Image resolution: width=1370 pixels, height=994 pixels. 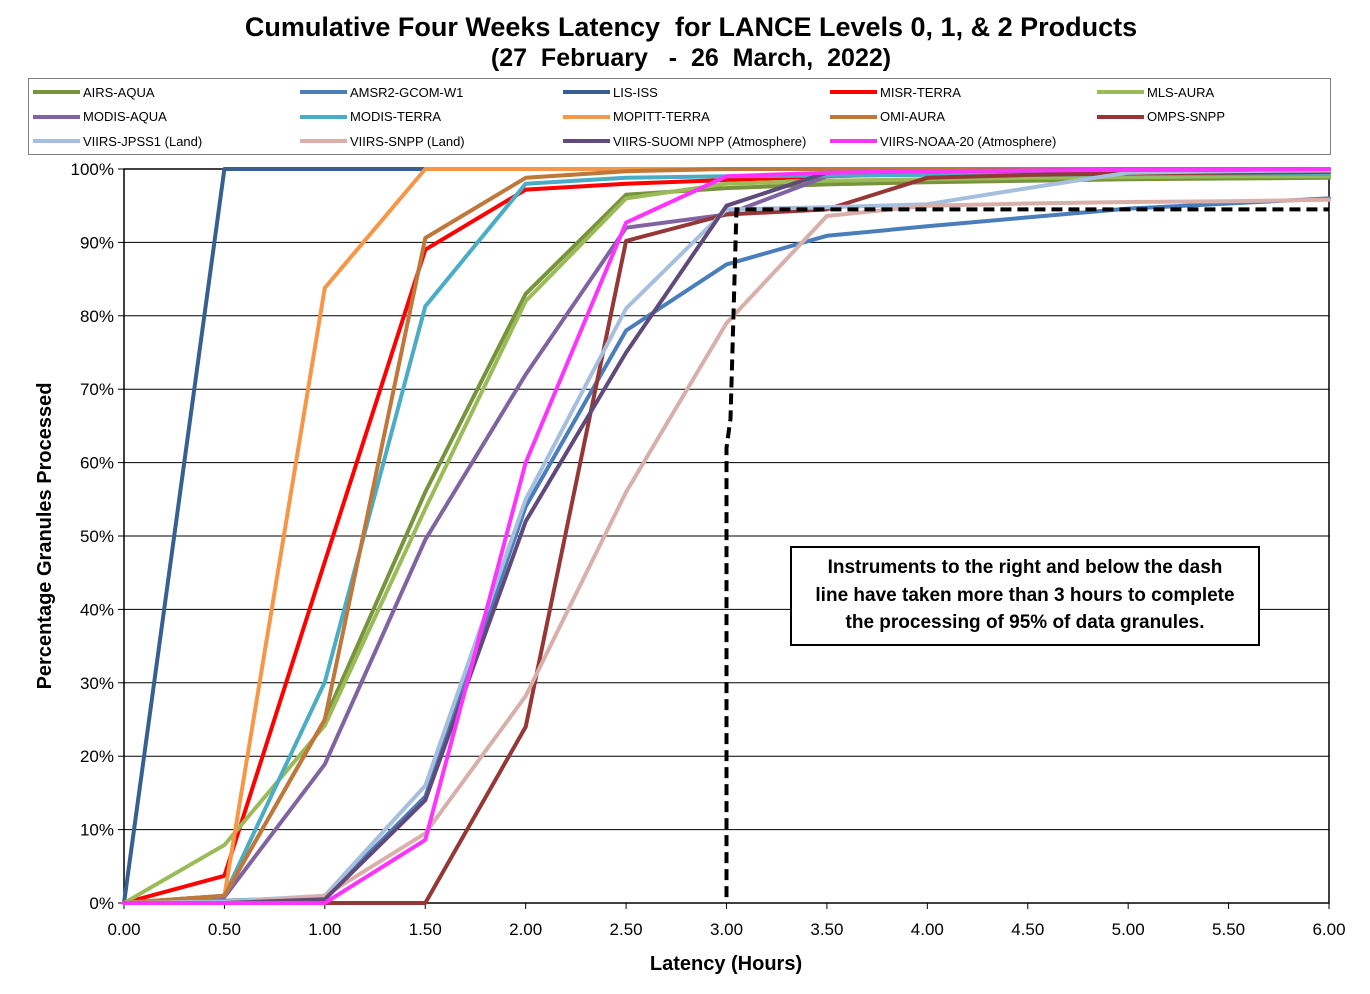 What do you see at coordinates (407, 141) in the screenshot?
I see `legend-label: VIIRS-SNPP (Land)` at bounding box center [407, 141].